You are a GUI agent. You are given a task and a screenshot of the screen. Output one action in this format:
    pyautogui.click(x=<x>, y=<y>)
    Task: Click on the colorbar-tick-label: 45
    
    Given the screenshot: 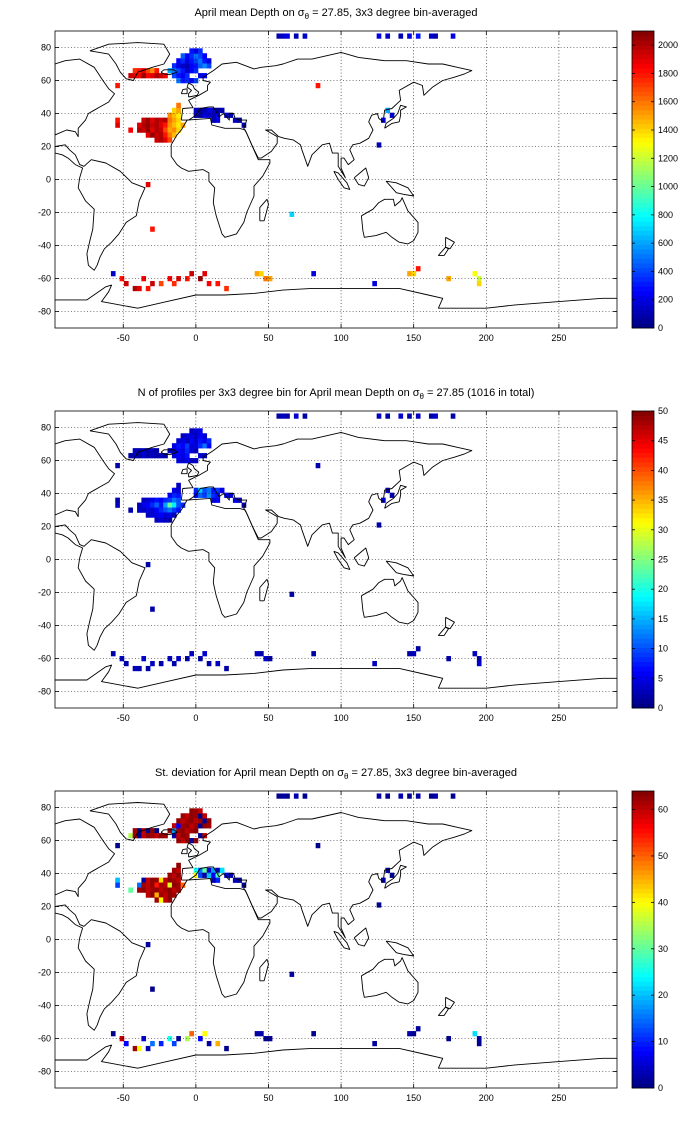 What is the action you would take?
    pyautogui.click(x=663, y=441)
    